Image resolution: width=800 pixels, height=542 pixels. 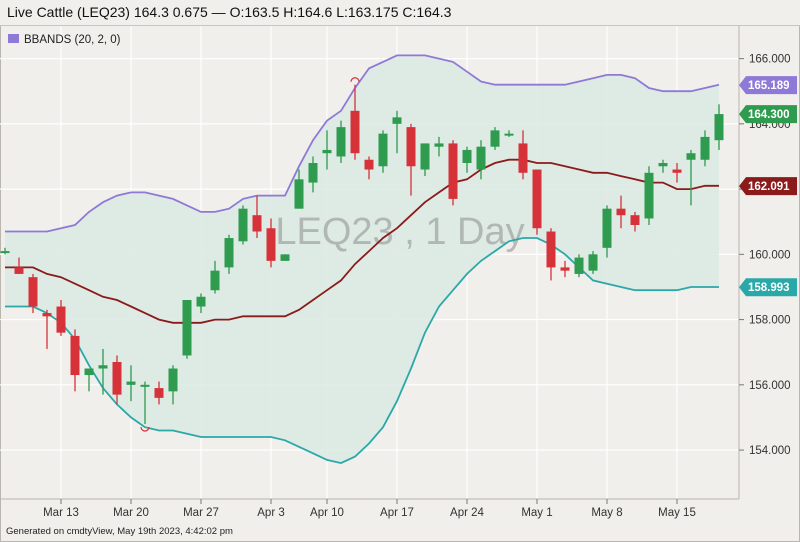 What do you see at coordinates (770, 321) in the screenshot?
I see `y-tick-label: 158.000` at bounding box center [770, 321].